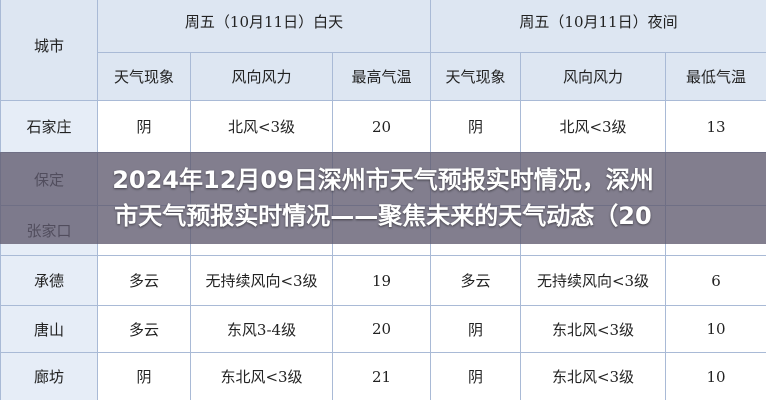  Describe the element at coordinates (383, 180) in the screenshot. I see `banner-line: 2024年12月09日深州市天气预报实时情况，深州` at that location.